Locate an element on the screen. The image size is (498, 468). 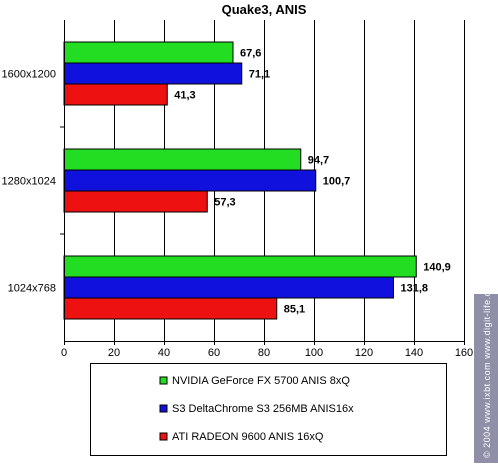
x-tick-label: 80 is located at coordinates (264, 353).